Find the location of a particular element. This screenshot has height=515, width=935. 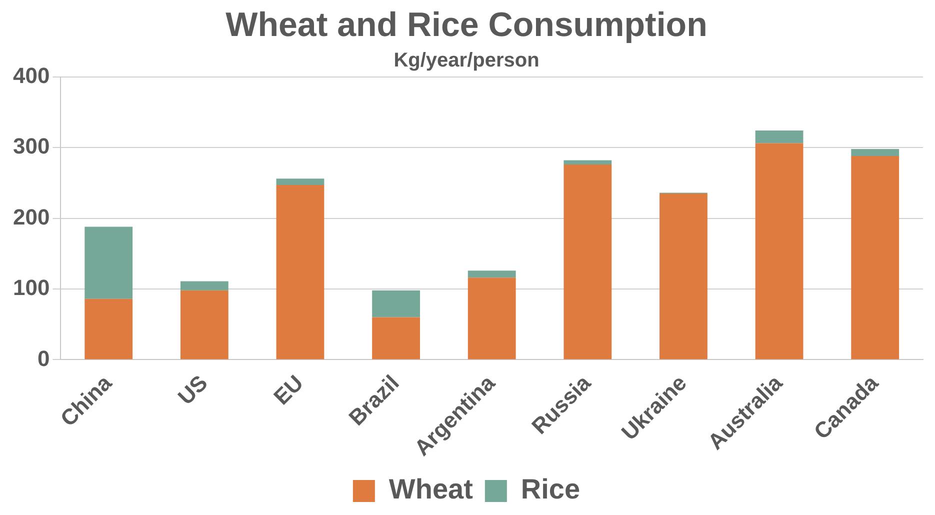

y-tick-label: 400 is located at coordinates (31, 75).